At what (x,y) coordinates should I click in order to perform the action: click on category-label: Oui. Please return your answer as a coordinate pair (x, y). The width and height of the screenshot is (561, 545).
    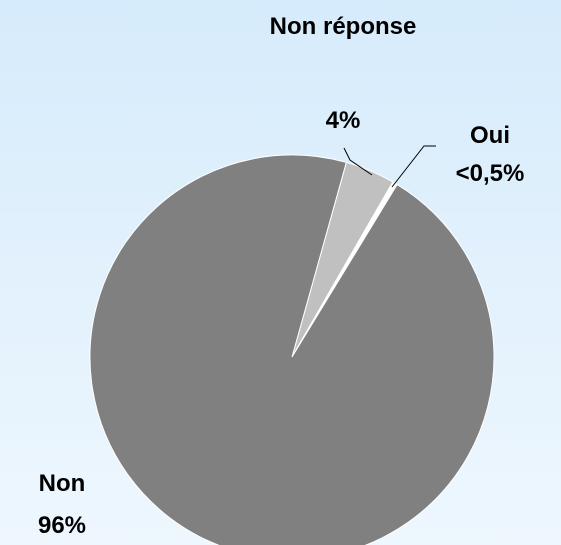
    Looking at the image, I should click on (490, 135).